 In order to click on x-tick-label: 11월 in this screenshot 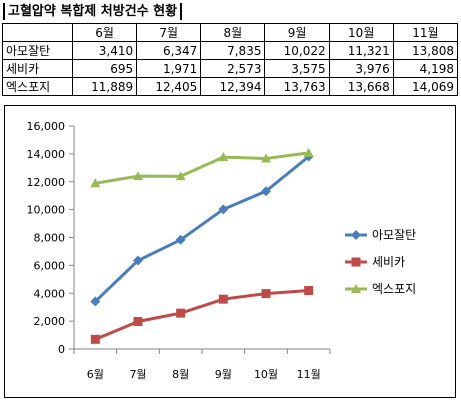, I will do `click(309, 374)`.